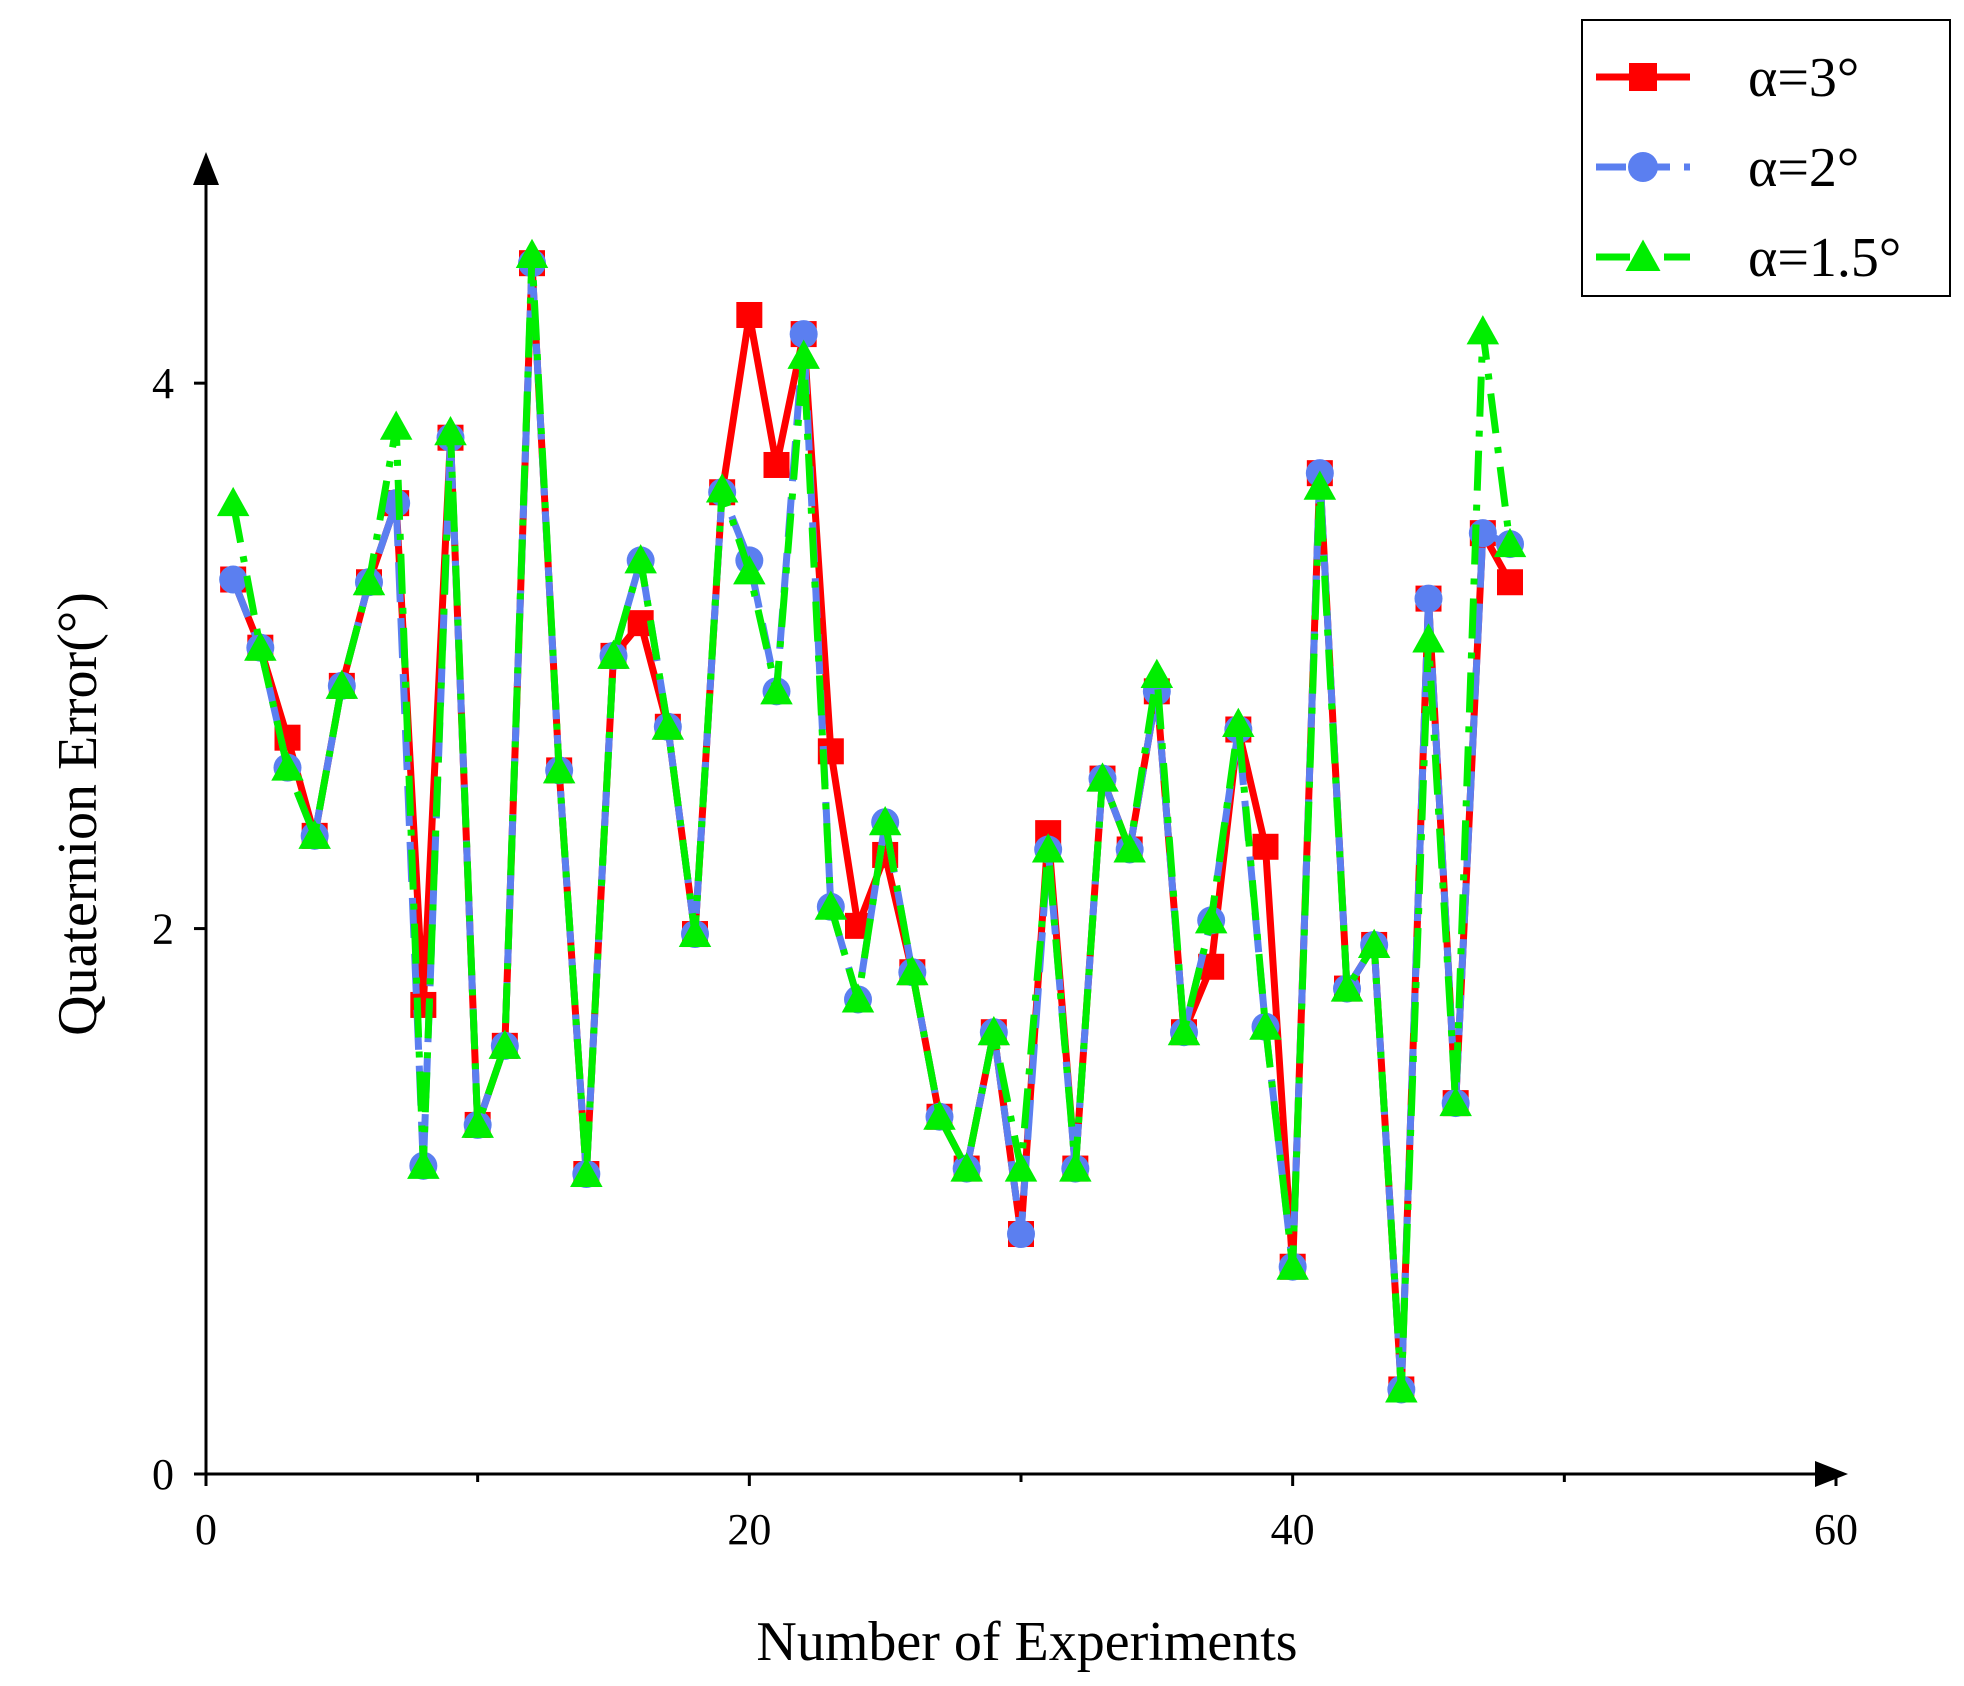 Image resolution: width=1964 pixels, height=1686 pixels. Describe the element at coordinates (1026, 1642) in the screenshot. I see `x-axis-title: Number of Experiments` at that location.